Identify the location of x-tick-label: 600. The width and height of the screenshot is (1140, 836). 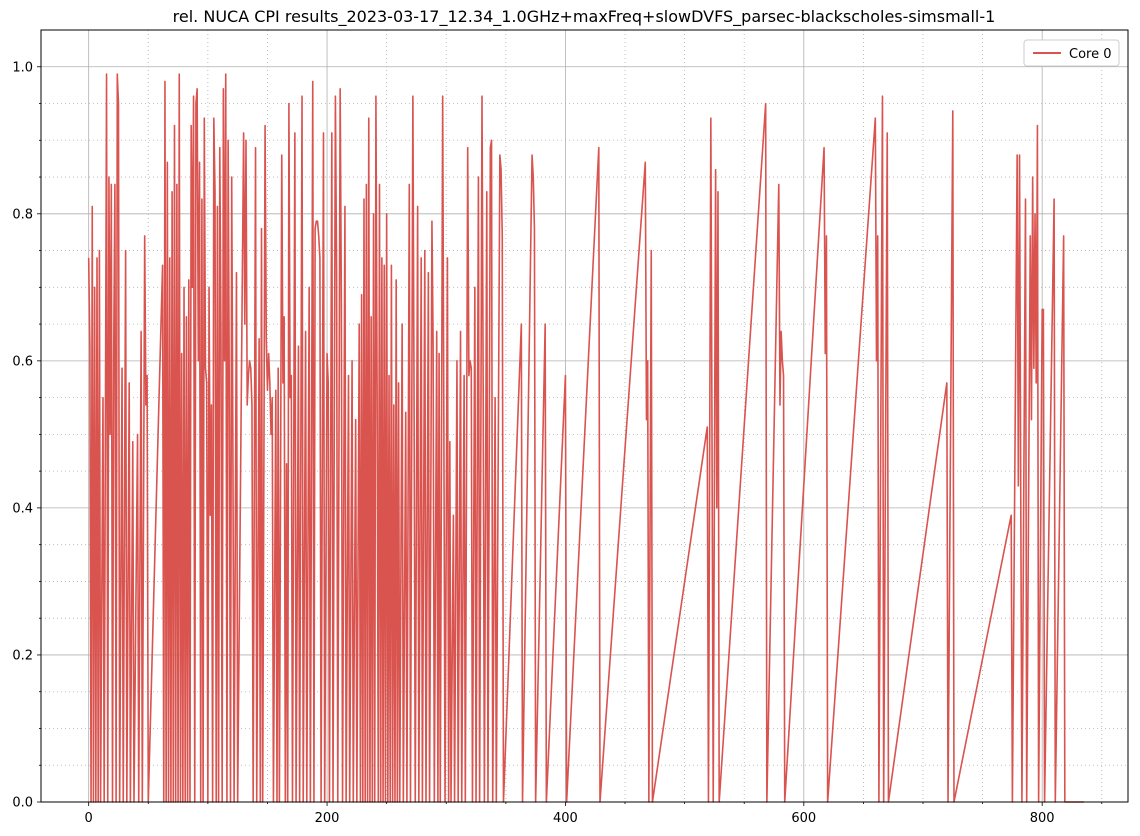
(803, 818).